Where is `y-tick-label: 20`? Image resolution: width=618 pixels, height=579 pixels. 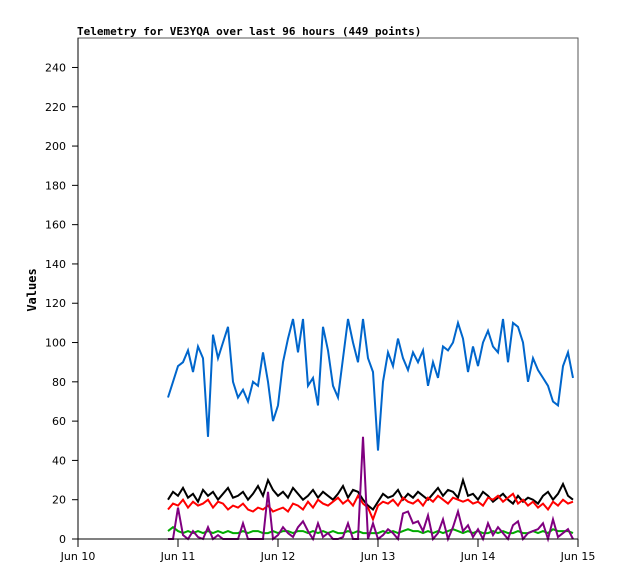 y-tick-label: 20 is located at coordinates (59, 500).